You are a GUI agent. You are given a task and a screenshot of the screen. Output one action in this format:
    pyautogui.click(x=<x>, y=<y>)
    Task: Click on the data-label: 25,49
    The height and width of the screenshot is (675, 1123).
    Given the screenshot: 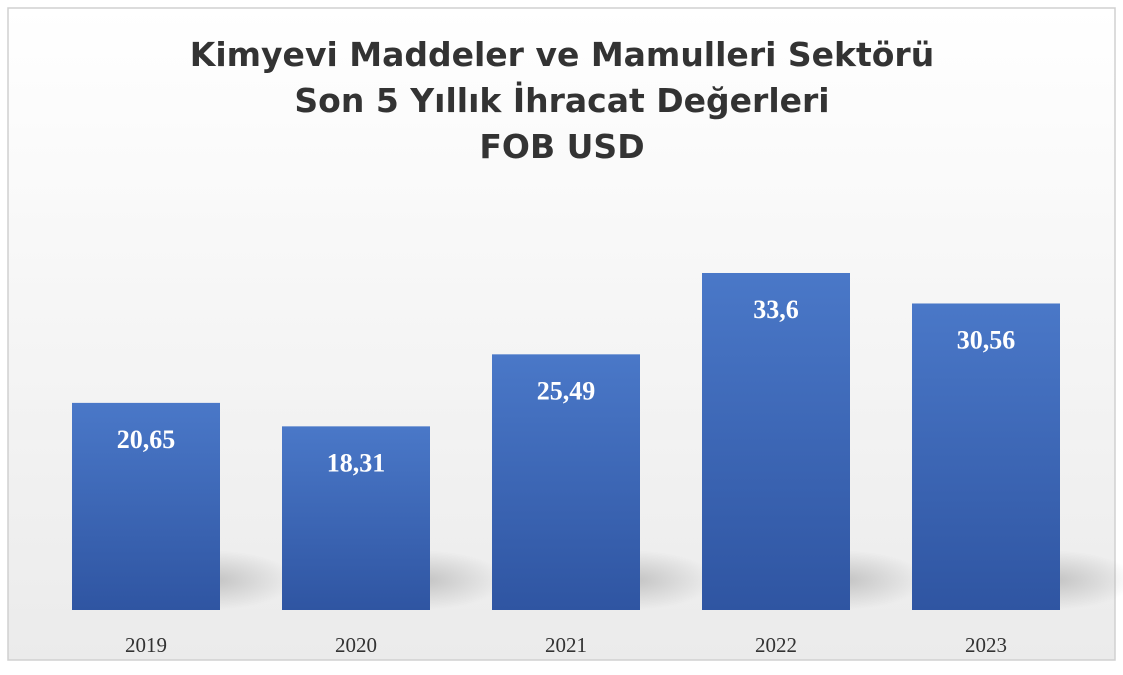 What is the action you would take?
    pyautogui.click(x=566, y=390)
    